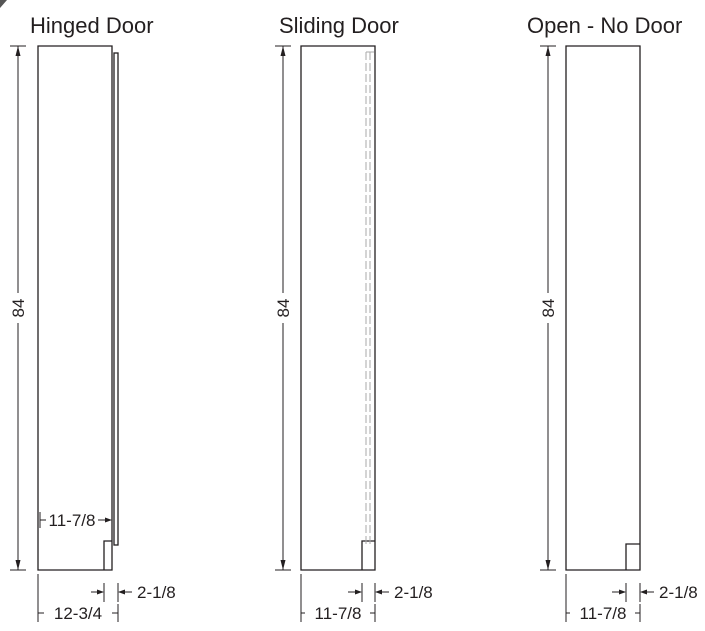 This screenshot has width=705, height=631. What do you see at coordinates (339, 25) in the screenshot?
I see `panel-title: Sliding Door` at bounding box center [339, 25].